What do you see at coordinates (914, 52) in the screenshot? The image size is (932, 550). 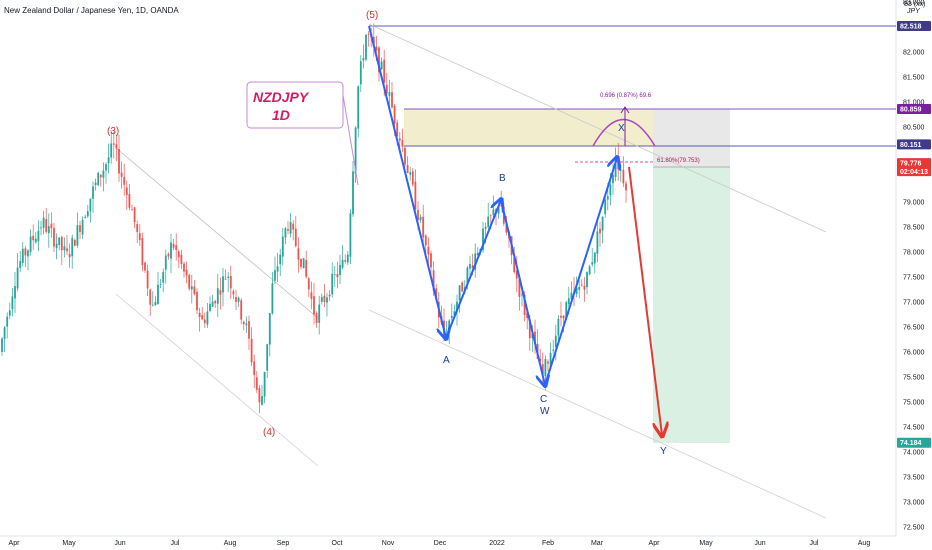 I see `y-tick-label: 82.000` at bounding box center [914, 52].